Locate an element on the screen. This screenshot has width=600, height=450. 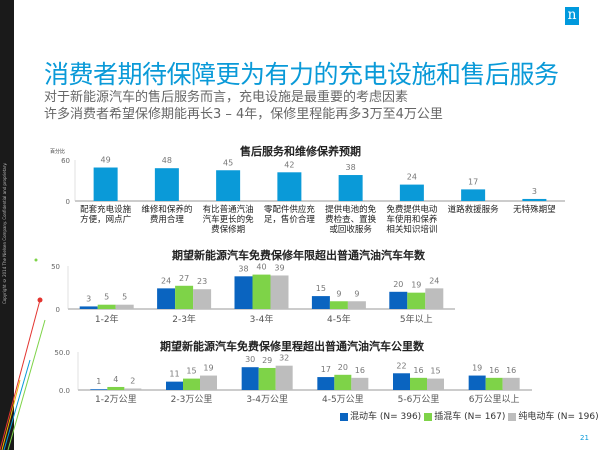
chart1-ylabel: 百分比 is located at coordinates (58, 152).